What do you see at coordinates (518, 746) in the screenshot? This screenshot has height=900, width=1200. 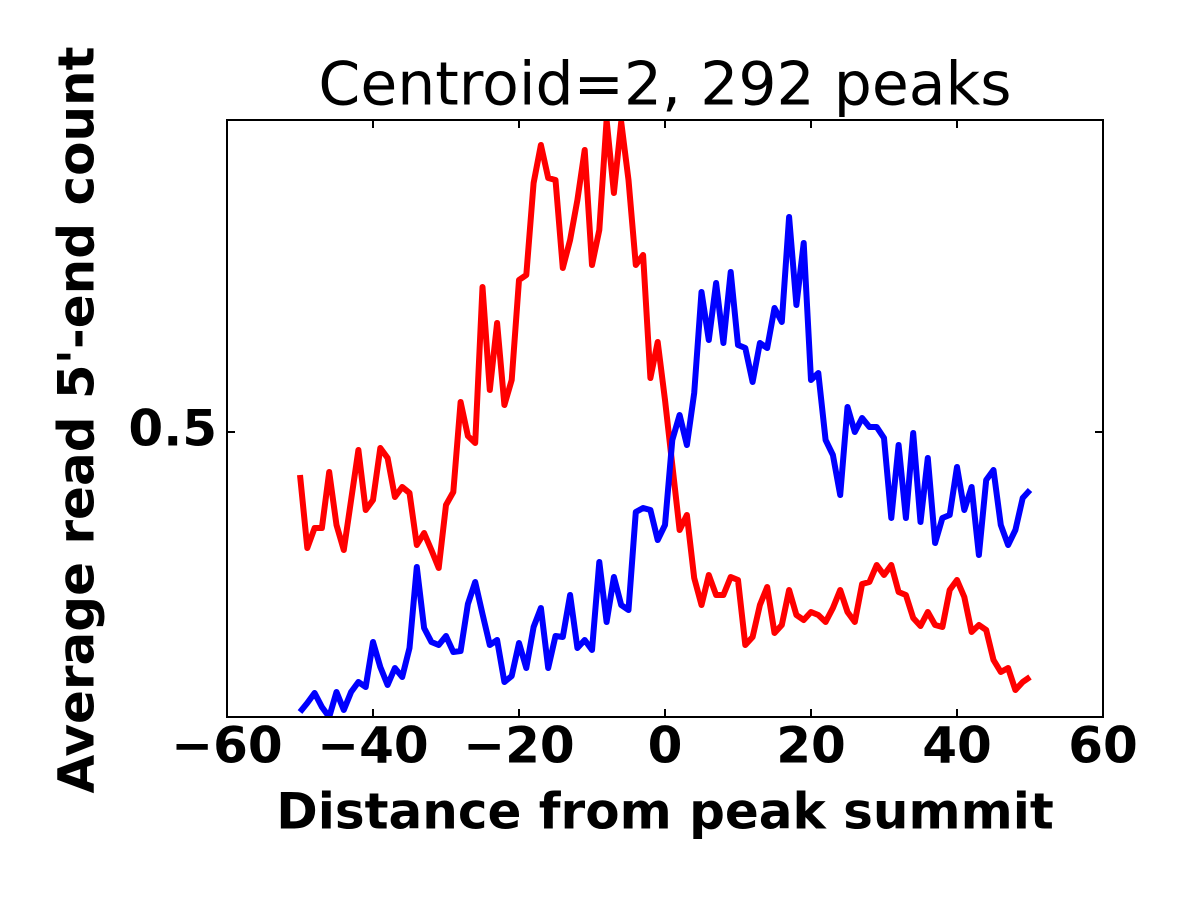 I see `x-tick-label: −20` at bounding box center [518, 746].